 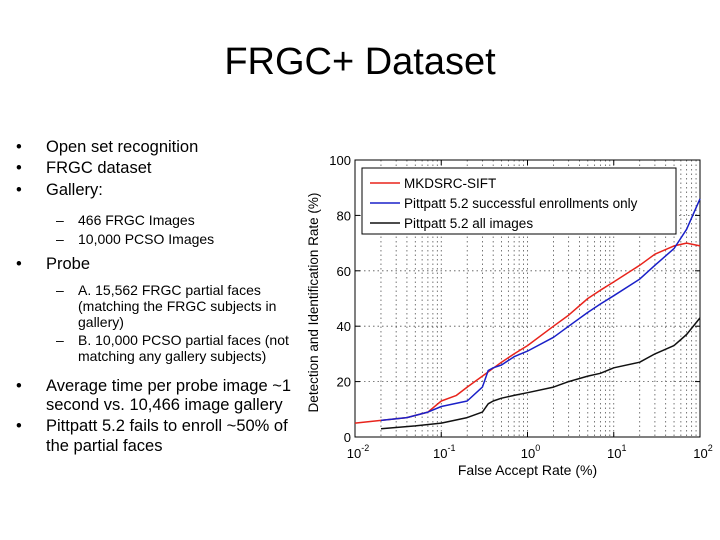 I want to click on x-axis-label: False Accept Rate (%), so click(x=527, y=470).